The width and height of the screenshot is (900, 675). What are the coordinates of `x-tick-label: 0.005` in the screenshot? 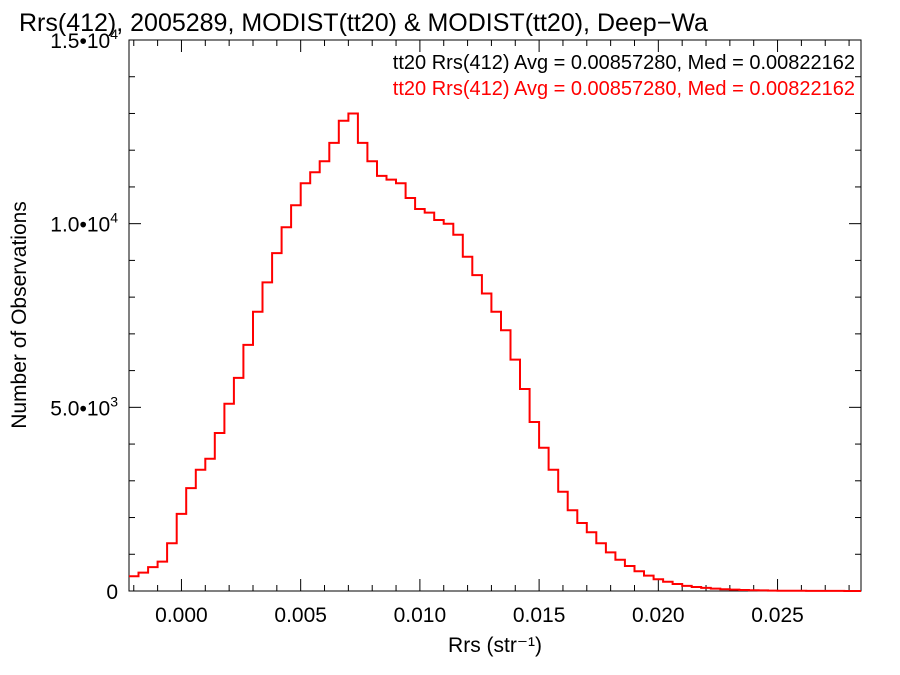 It's located at (300, 615).